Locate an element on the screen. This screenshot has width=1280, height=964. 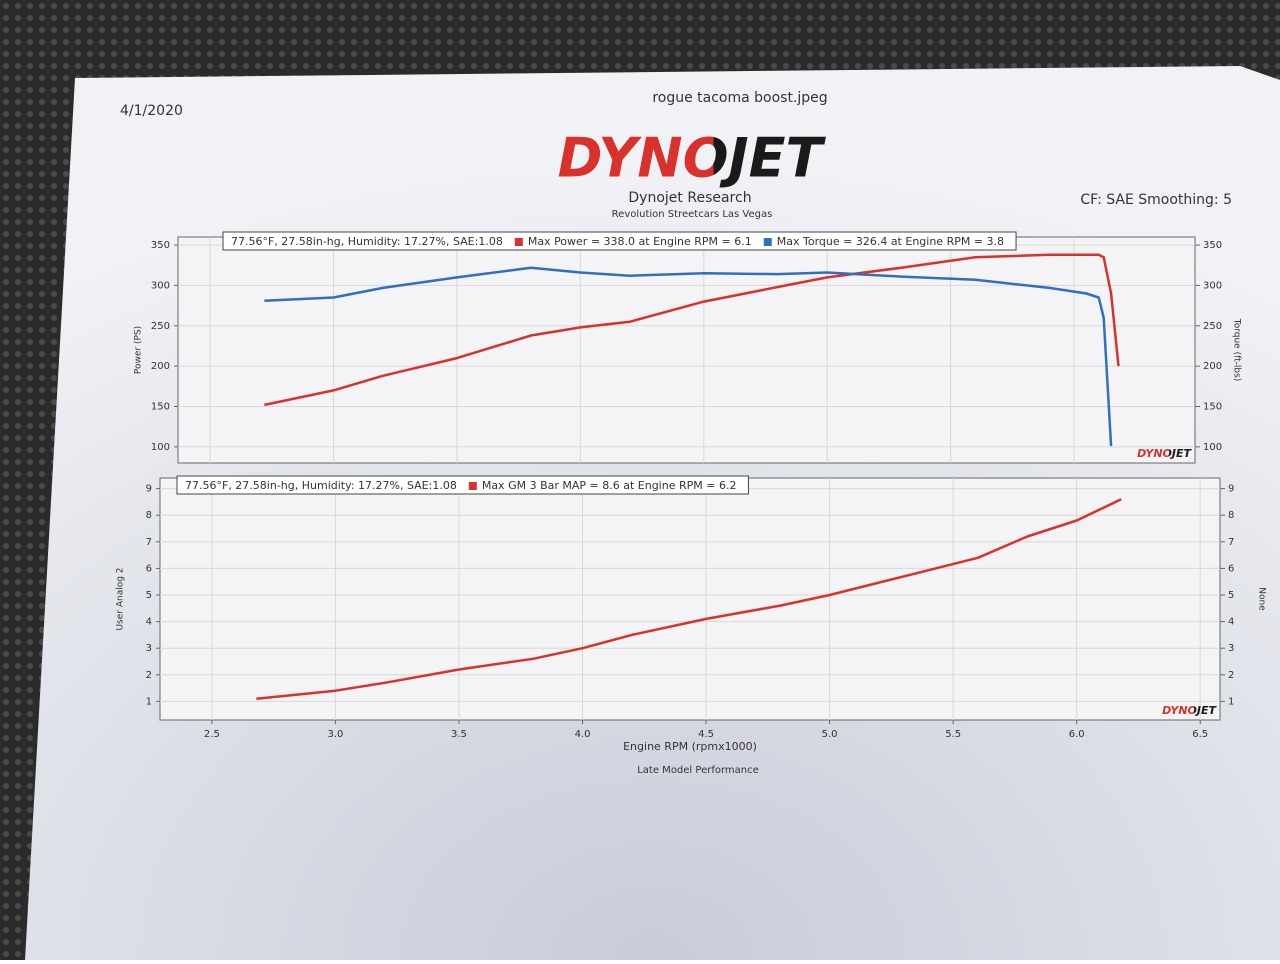
x-tick-label: 3.0 is located at coordinates (335, 734).